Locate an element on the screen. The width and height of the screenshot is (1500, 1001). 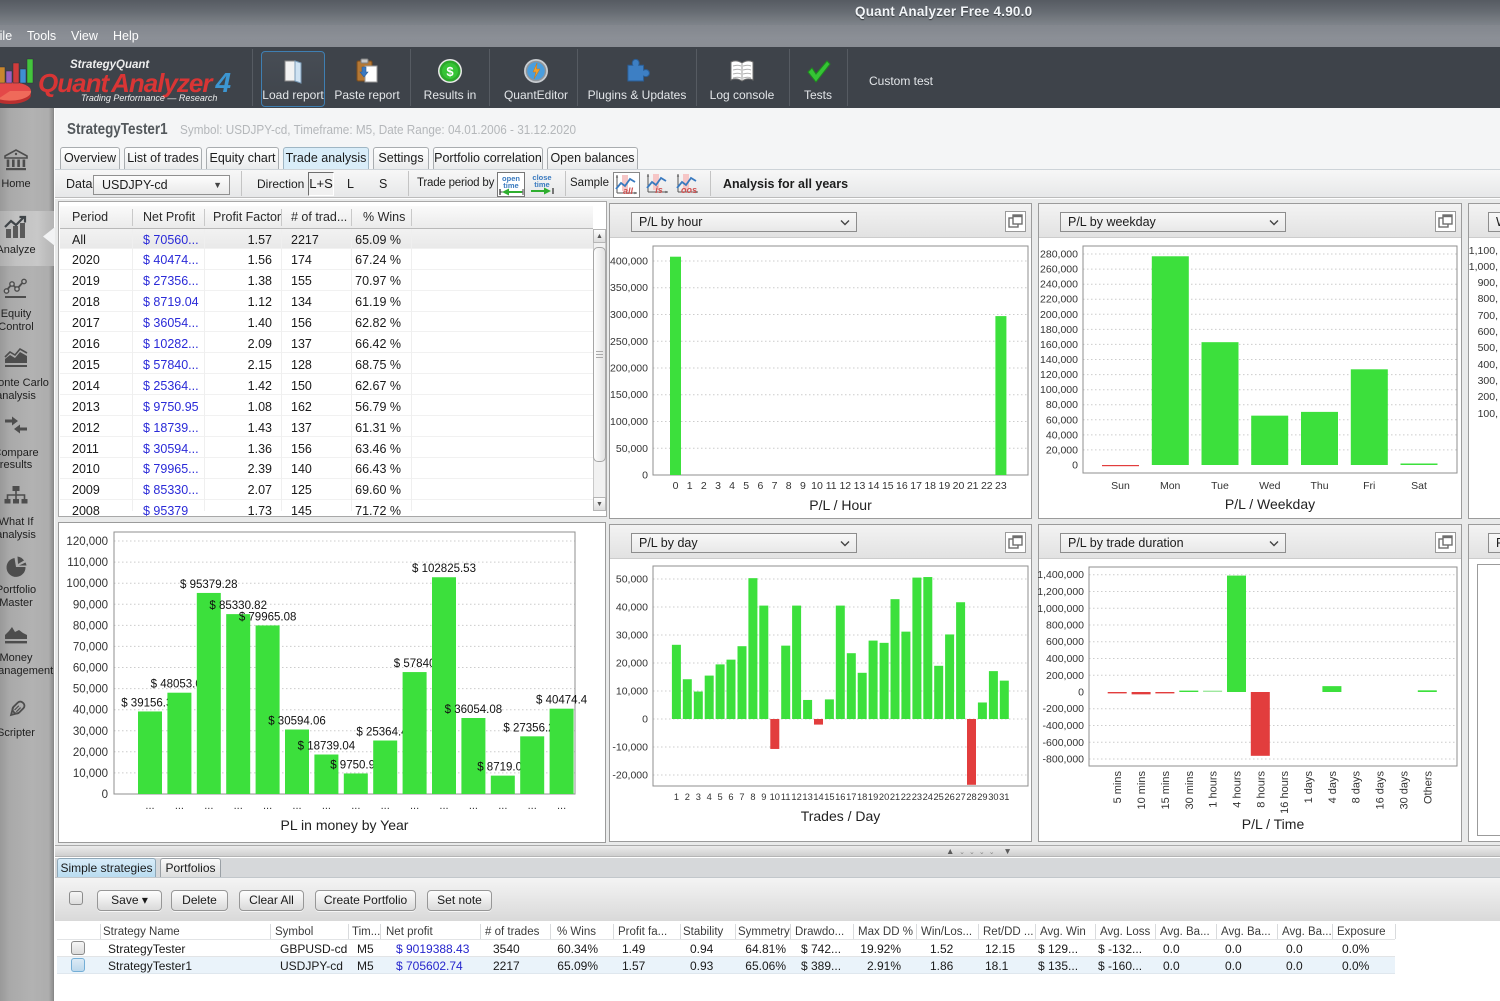
svg-text: 24 is located at coordinates (928, 797).